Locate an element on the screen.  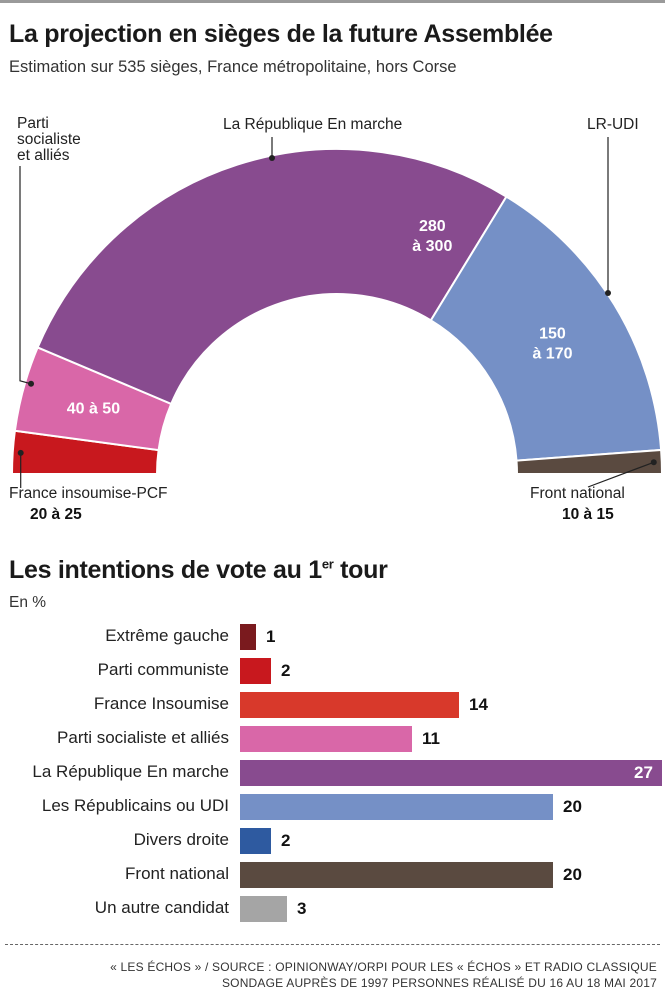
bar-chart-title-main: Les intentions de vote au 1 is located at coordinates (165, 570).